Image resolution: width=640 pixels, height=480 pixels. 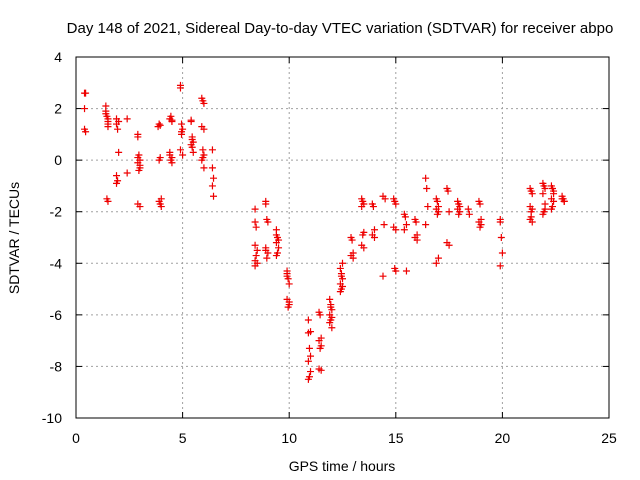 I want to click on x-tick-label: 25, so click(x=609, y=438).